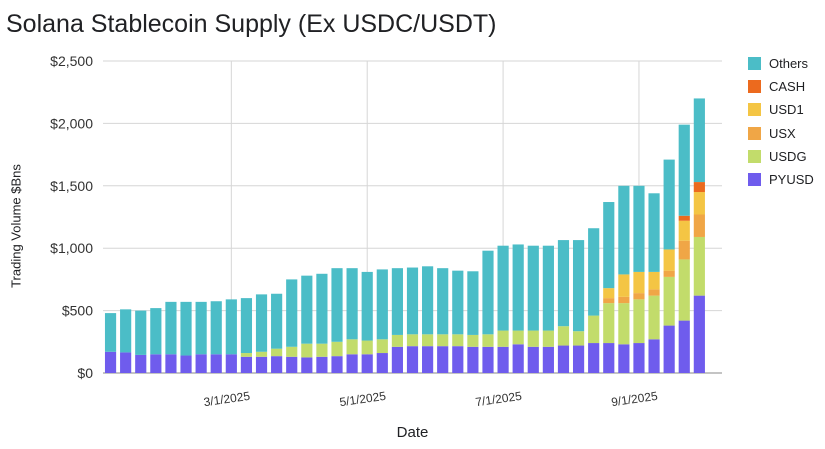 The height and width of the screenshot is (449, 825). Describe the element at coordinates (412, 432) in the screenshot. I see `x-axis-label: Date` at that location.